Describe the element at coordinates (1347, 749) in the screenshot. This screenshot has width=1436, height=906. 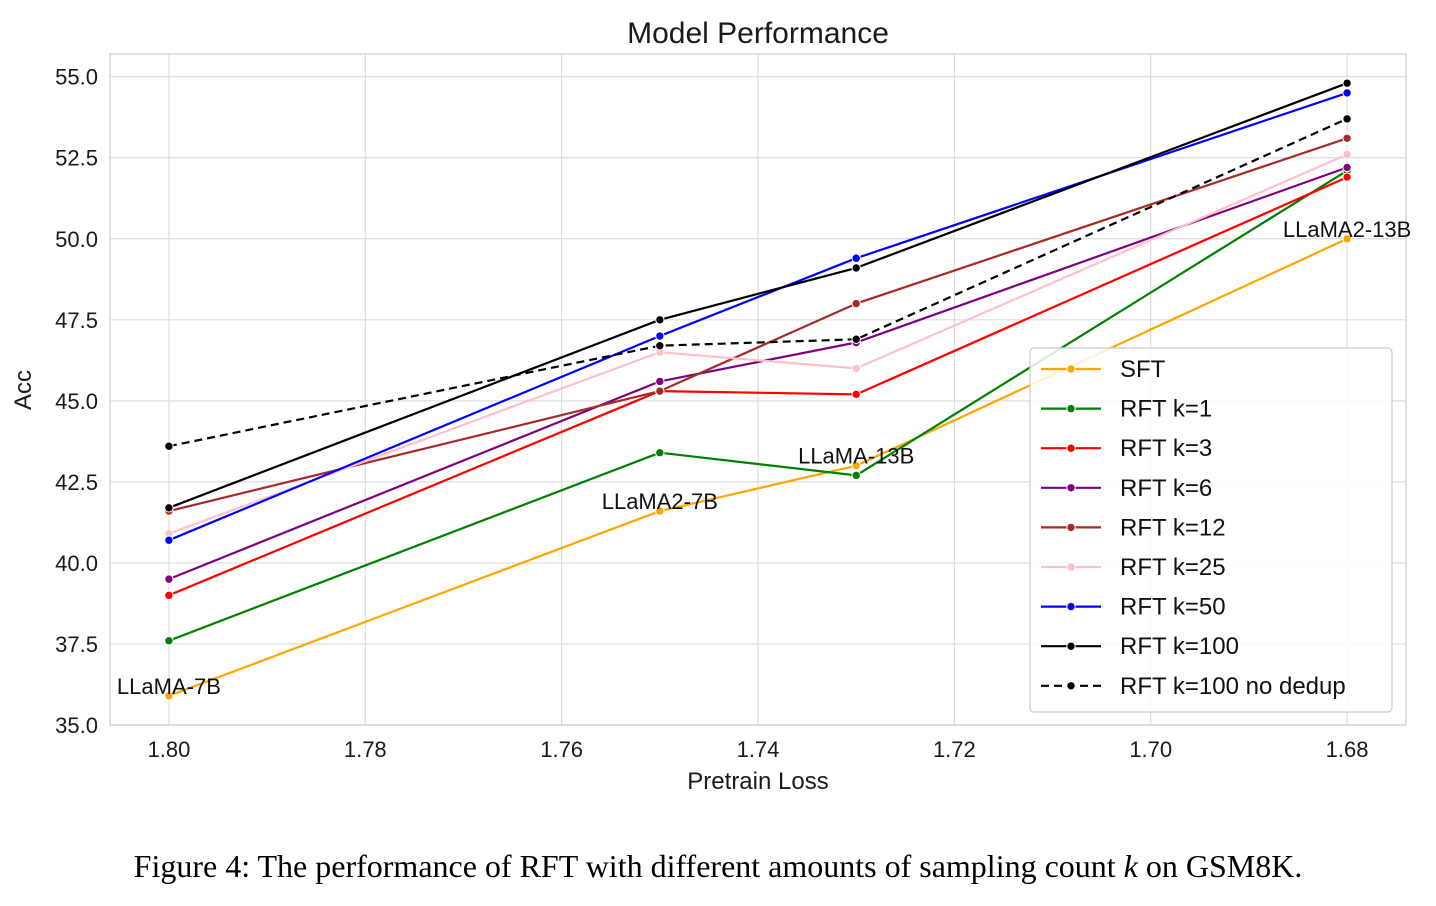
I see `x-tick-label: 1.68` at that location.